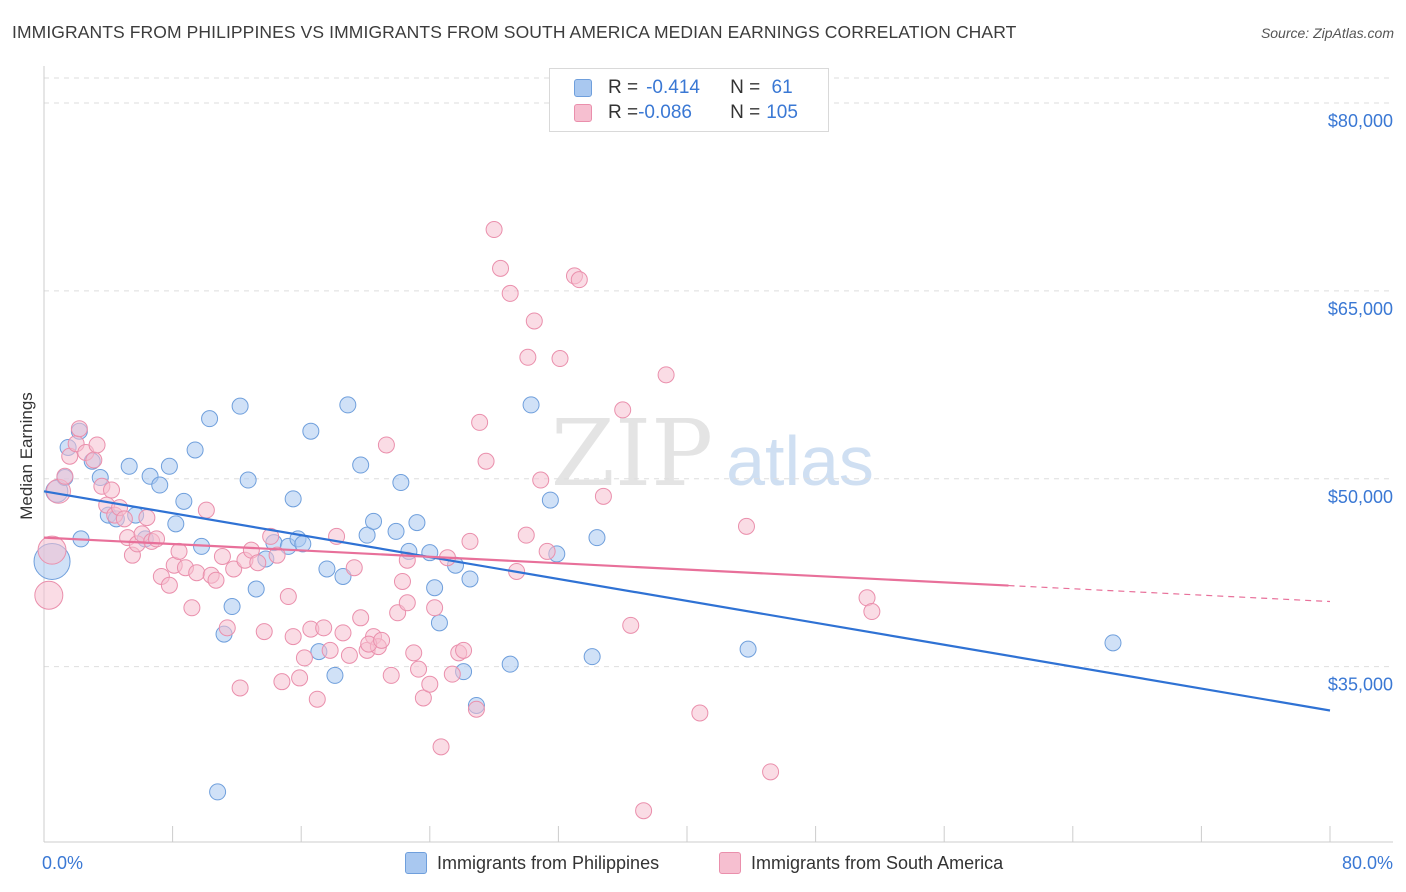  Describe the element at coordinates (548, 862) in the screenshot. I see `series-name: Immigrants from Philippines` at that location.